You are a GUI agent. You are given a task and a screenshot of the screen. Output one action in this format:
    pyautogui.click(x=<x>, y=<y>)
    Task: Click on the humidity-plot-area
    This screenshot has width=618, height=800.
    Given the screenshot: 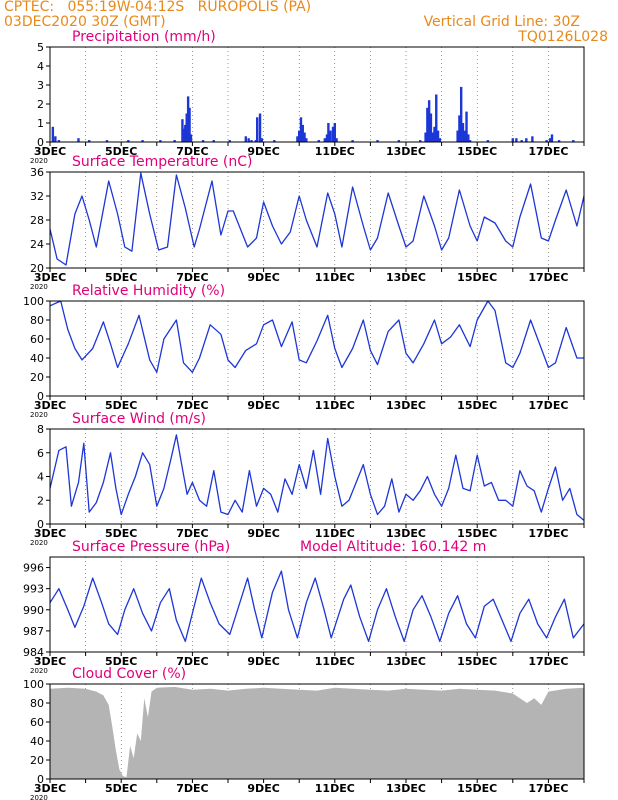 What is the action you would take?
    pyautogui.click(x=317, y=348)
    